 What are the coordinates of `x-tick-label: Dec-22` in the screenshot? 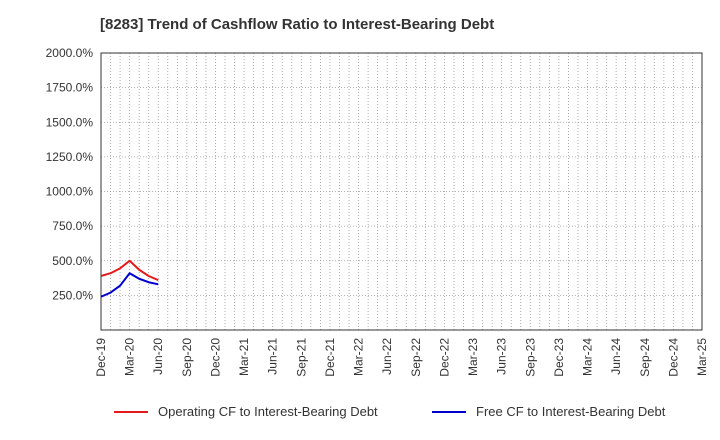 It's located at (444, 357).